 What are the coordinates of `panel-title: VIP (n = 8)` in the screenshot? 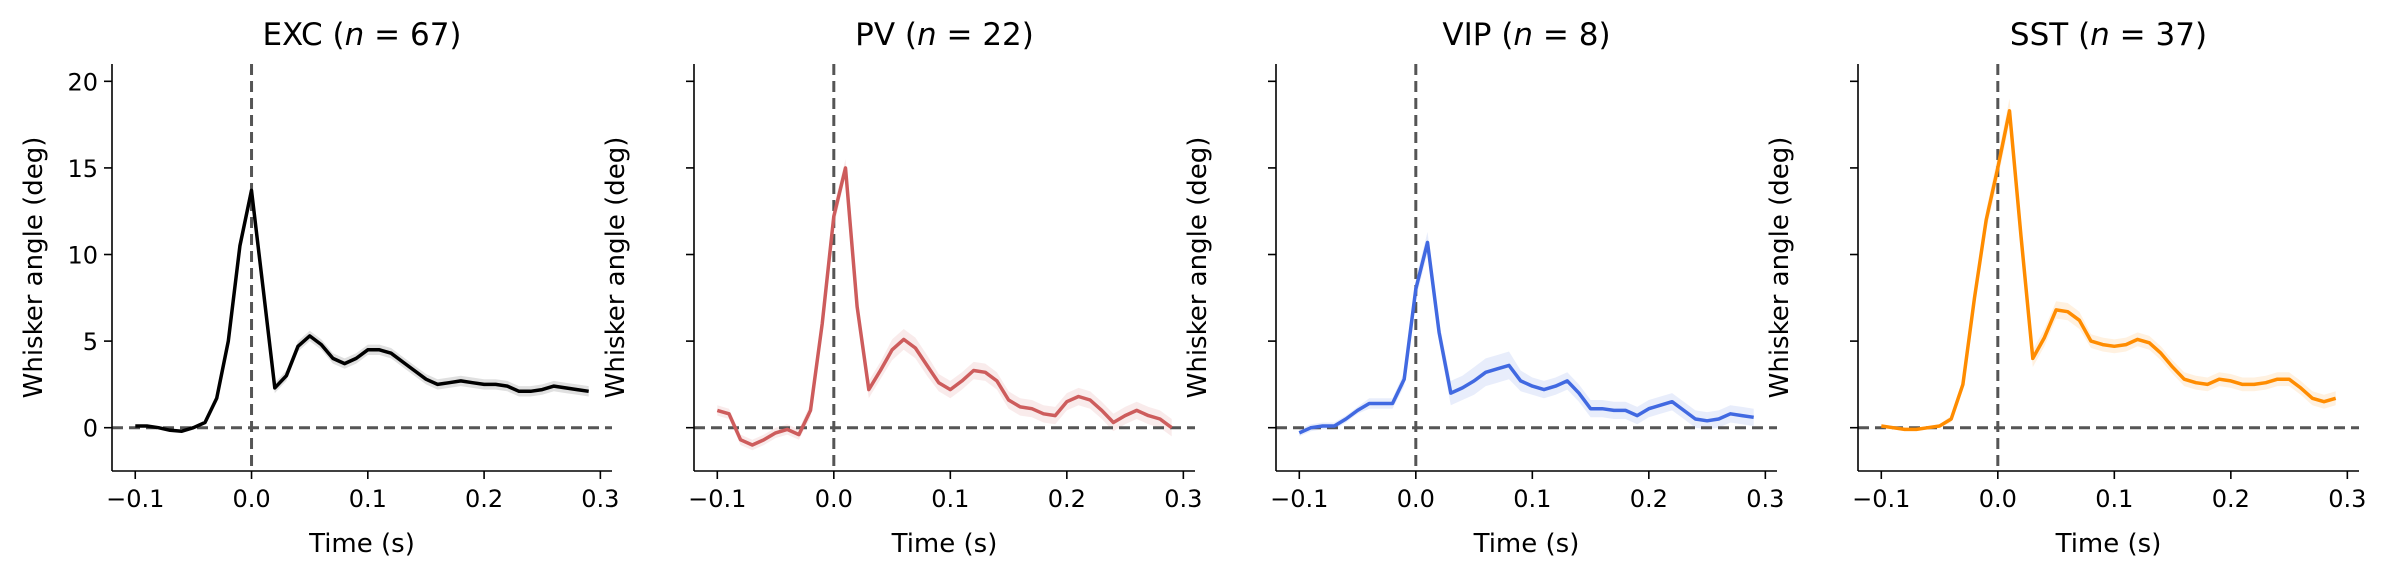 It's located at (1526, 35).